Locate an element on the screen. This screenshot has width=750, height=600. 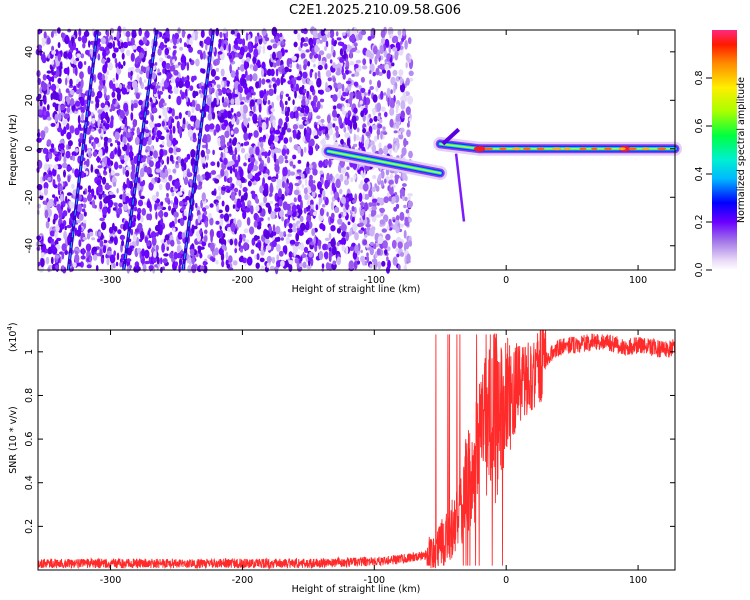
colorbar-gradient is located at coordinates (724, 150).